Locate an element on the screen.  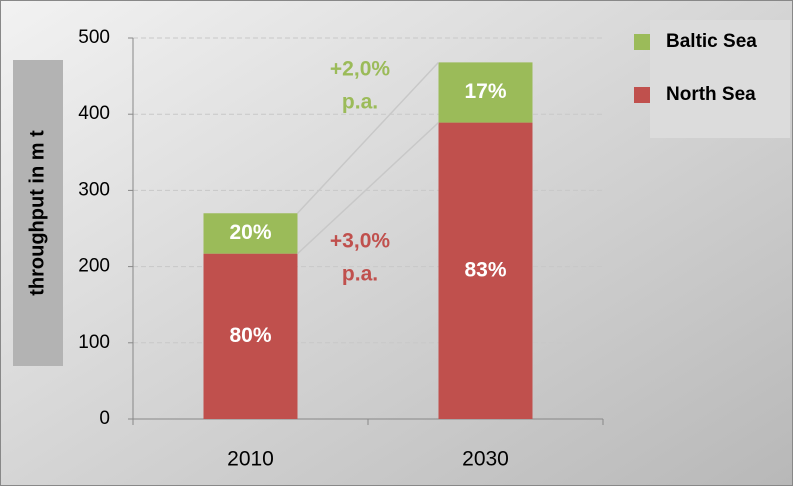
y-tick-label: 400 is located at coordinates (94, 113).